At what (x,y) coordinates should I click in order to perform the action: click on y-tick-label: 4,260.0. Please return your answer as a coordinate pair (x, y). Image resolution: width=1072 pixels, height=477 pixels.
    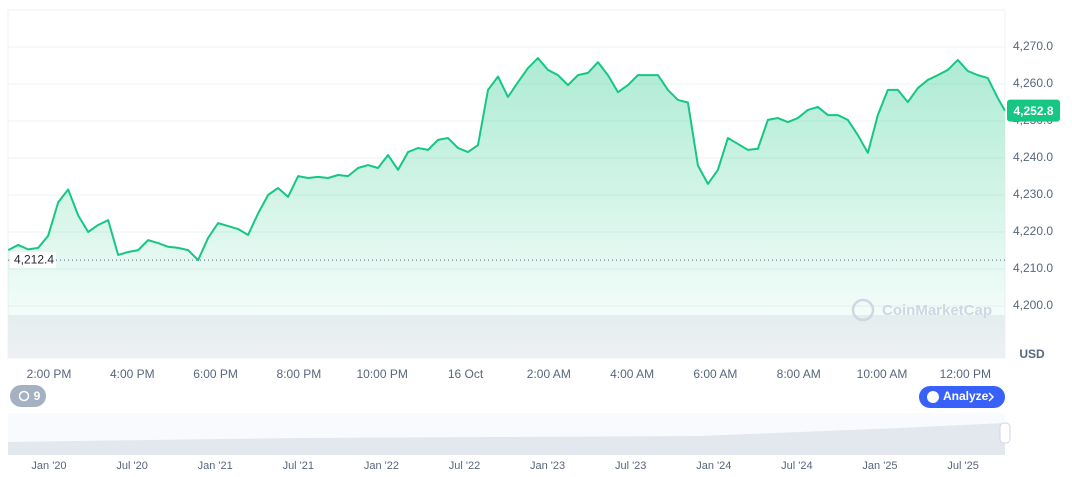
    Looking at the image, I should click on (1033, 83).